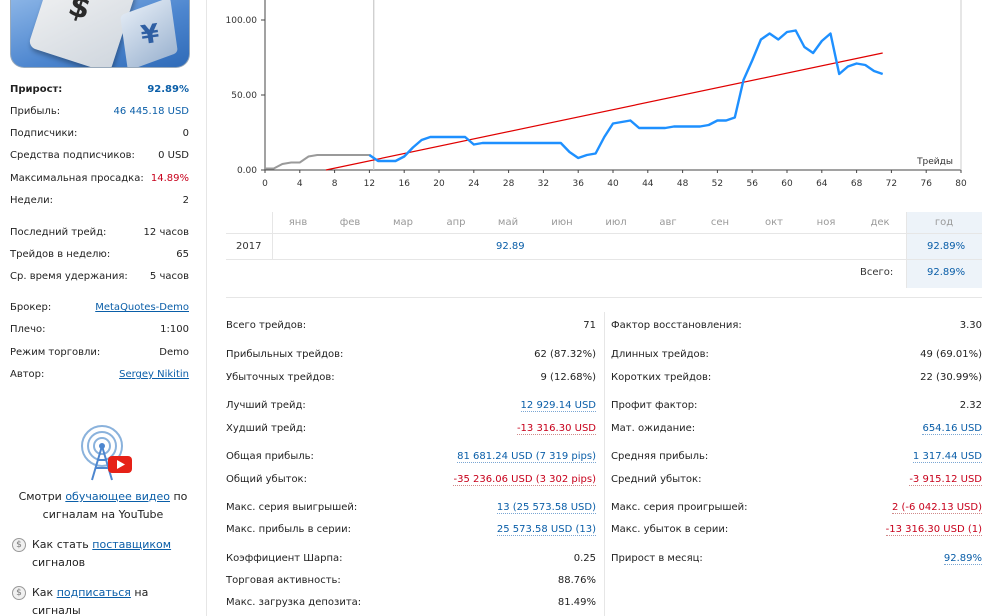 The image size is (996, 616). What do you see at coordinates (55, 352) in the screenshot?
I see `stat-label: Режим торговли:` at bounding box center [55, 352].